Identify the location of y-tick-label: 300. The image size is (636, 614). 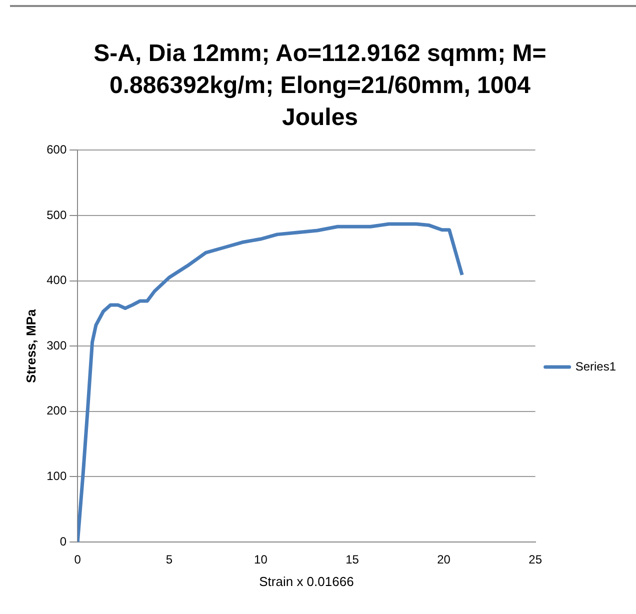
(56, 345).